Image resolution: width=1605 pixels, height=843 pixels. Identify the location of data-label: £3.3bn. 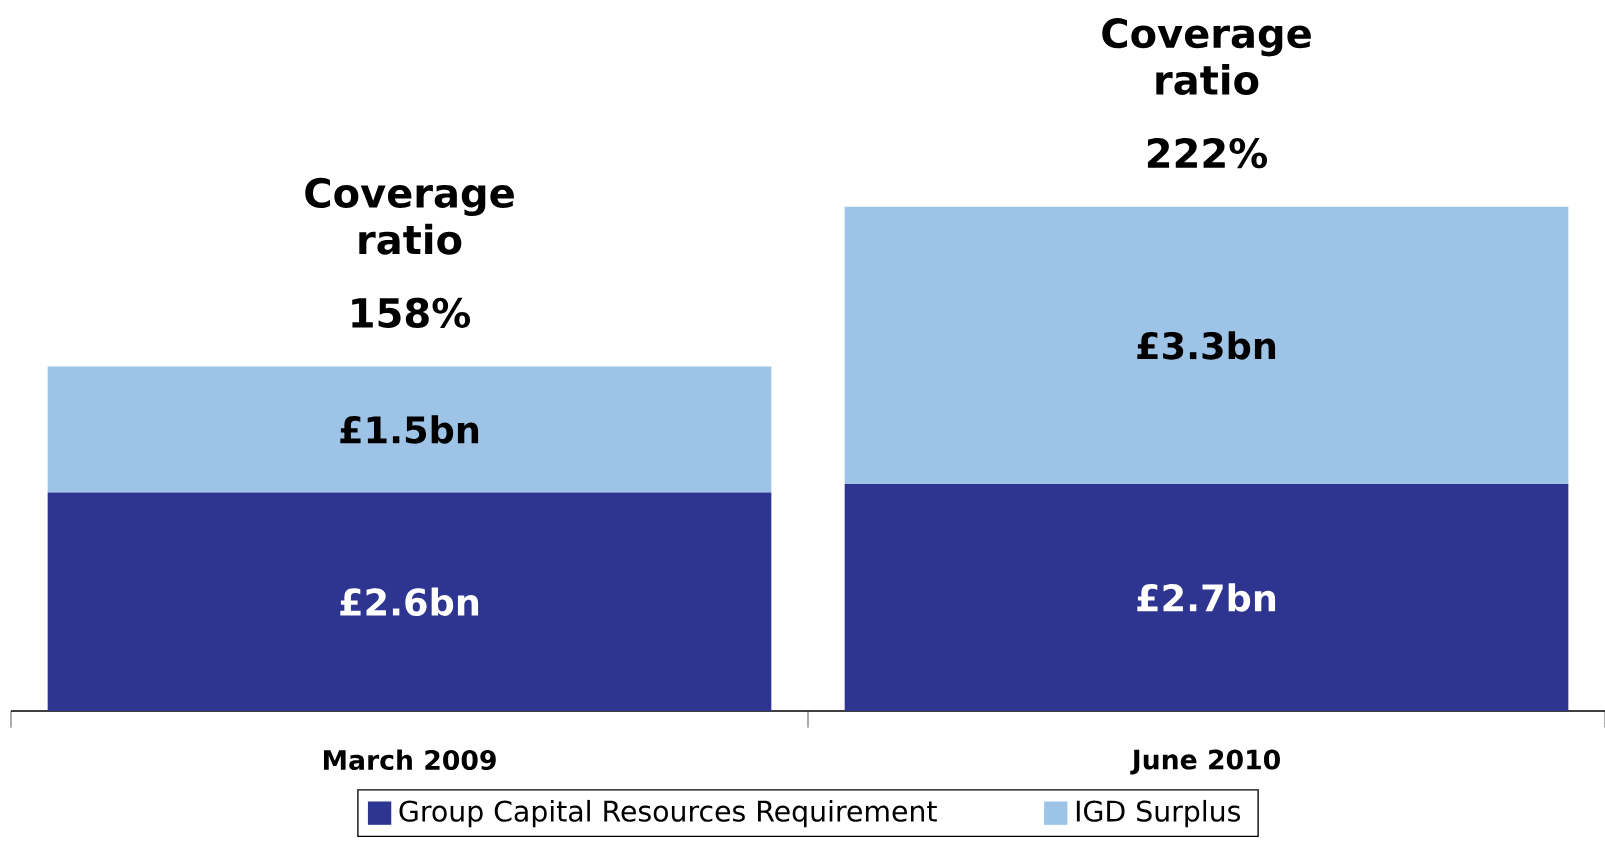
(1206, 345).